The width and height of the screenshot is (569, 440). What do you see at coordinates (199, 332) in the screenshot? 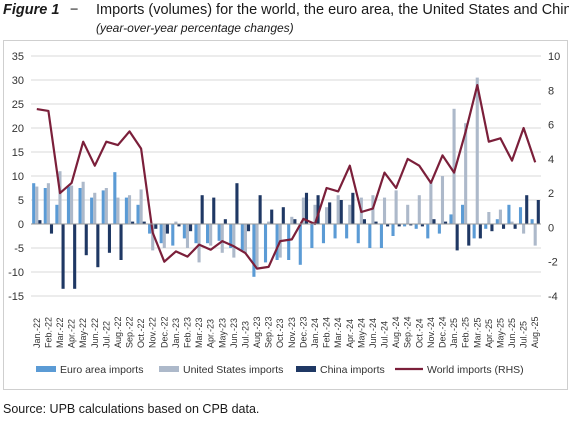
I see `x-tick-label: Mar.-23` at bounding box center [199, 332].